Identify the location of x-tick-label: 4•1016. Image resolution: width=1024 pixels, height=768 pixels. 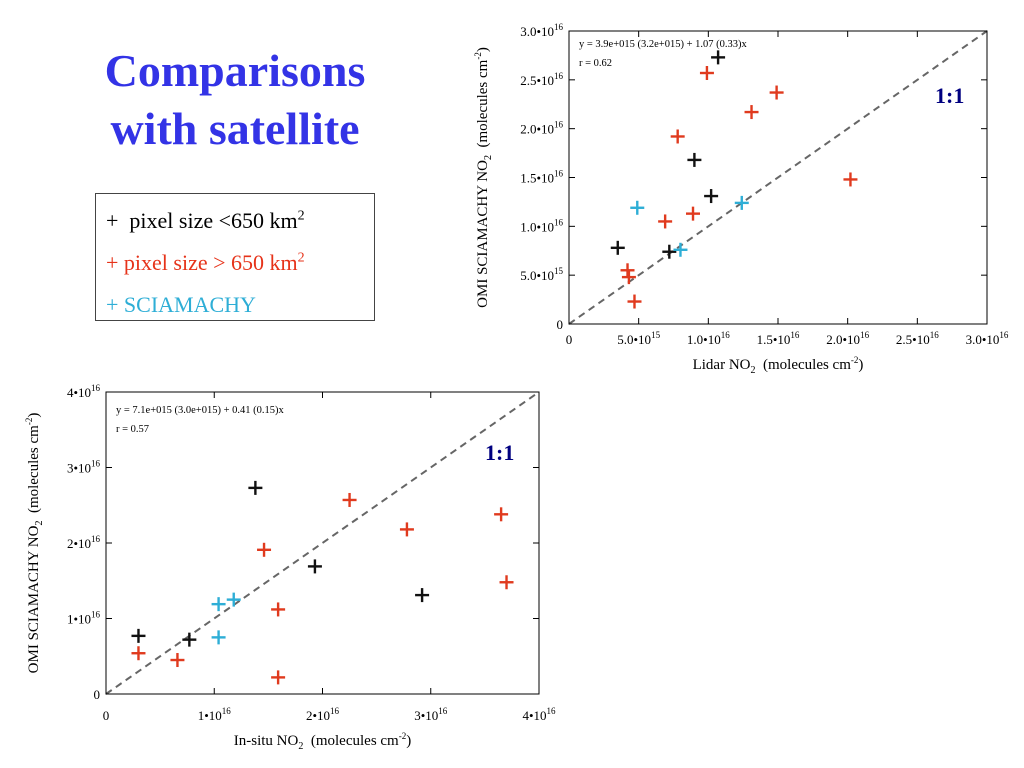
(539, 714).